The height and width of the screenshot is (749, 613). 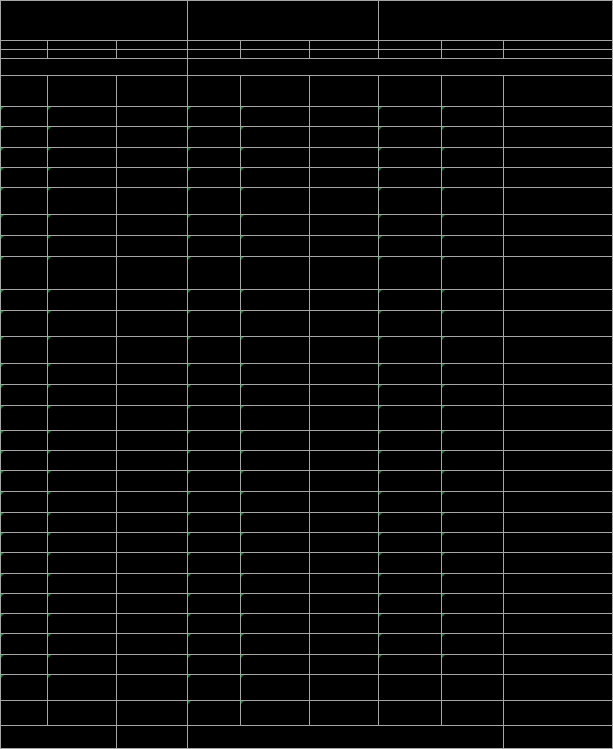 What do you see at coordinates (24, 502) in the screenshot?
I see `cell-code-a: 20207` at bounding box center [24, 502].